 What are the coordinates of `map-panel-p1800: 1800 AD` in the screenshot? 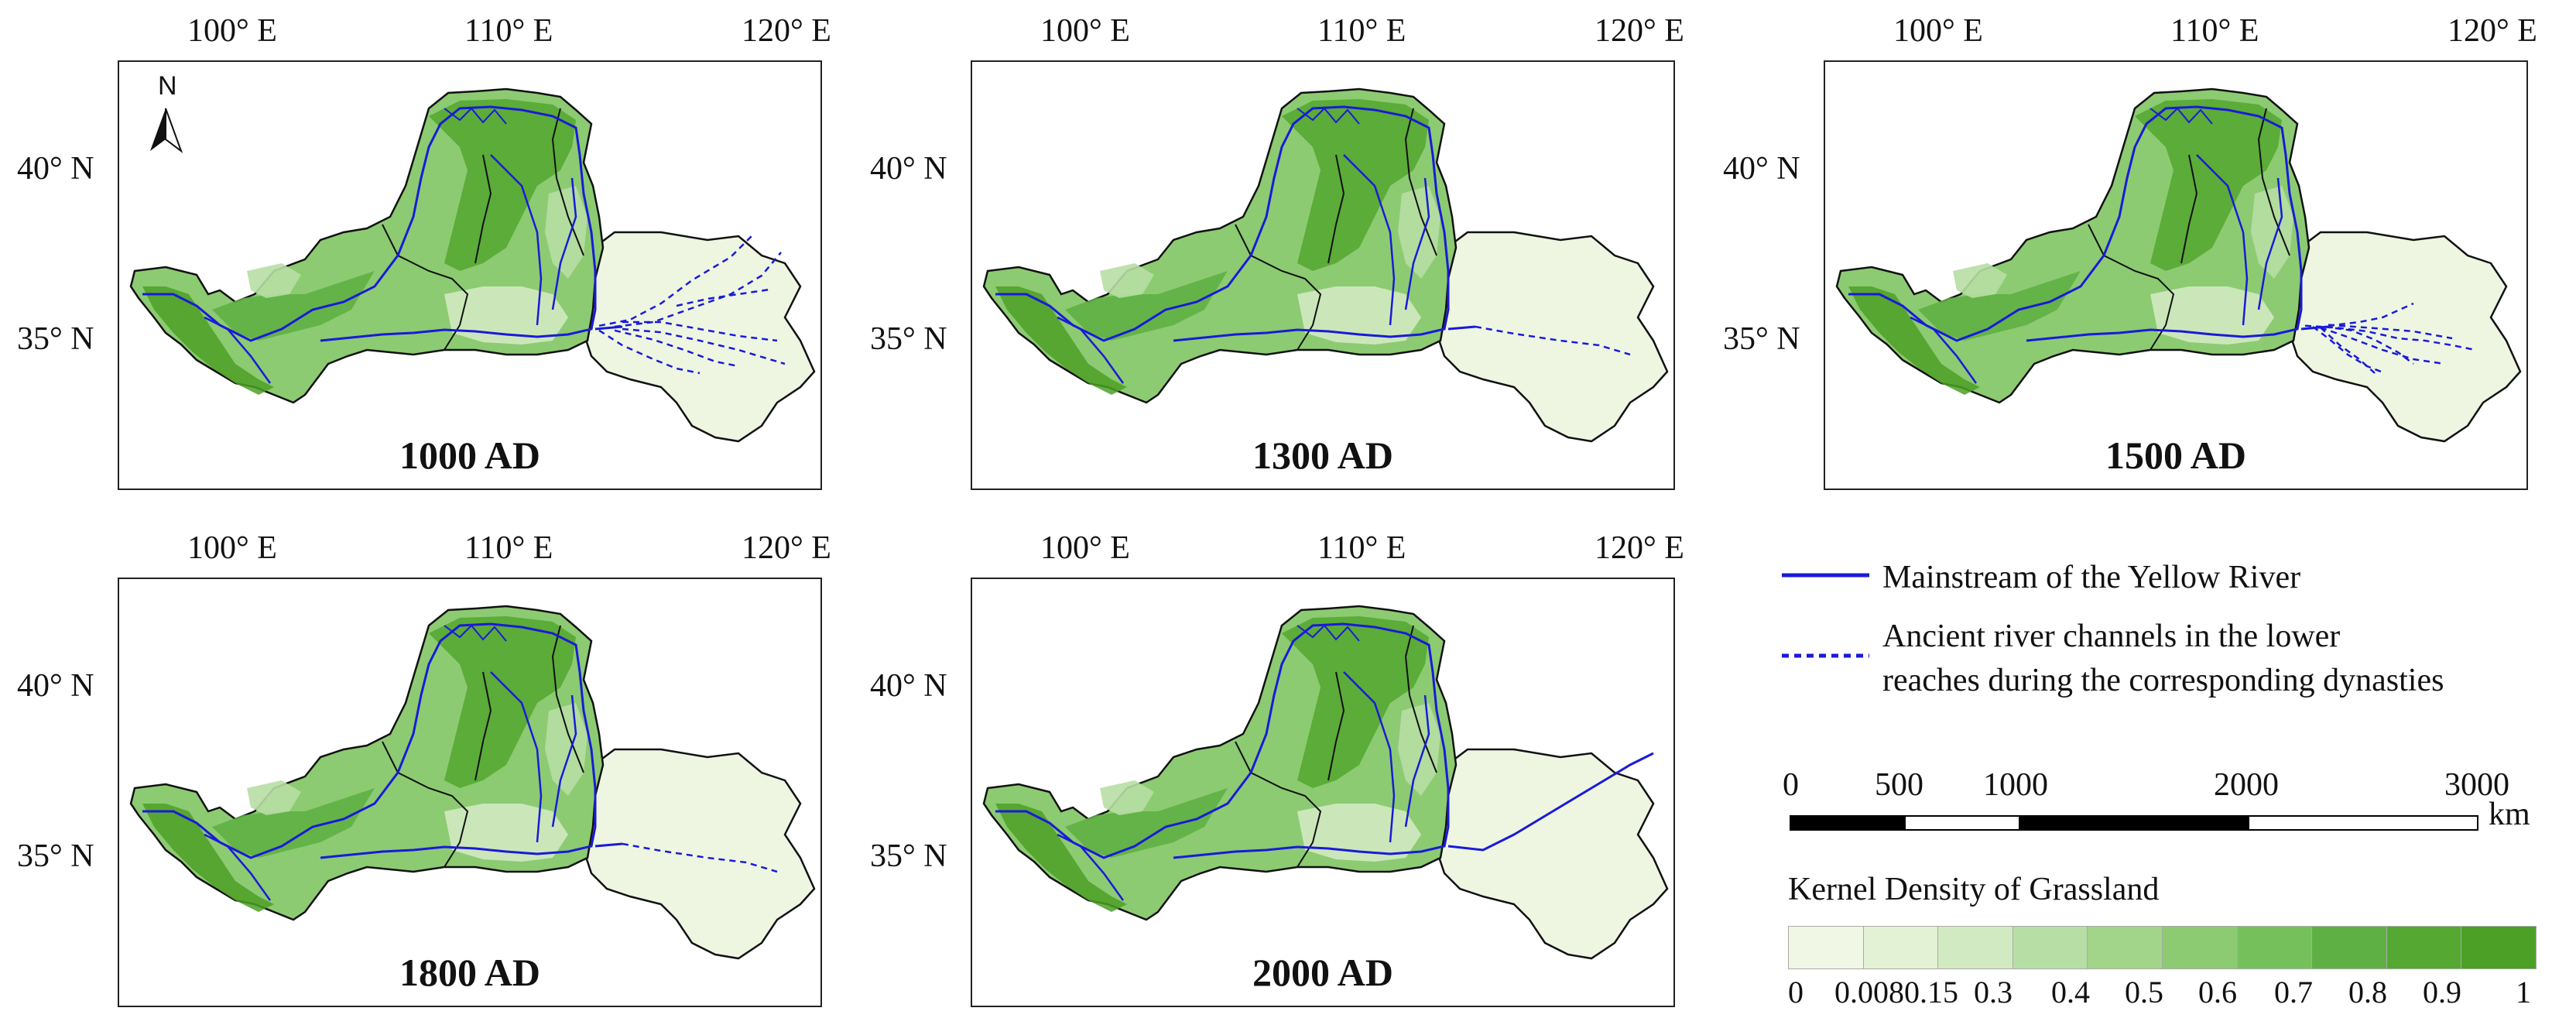 It's located at (470, 793).